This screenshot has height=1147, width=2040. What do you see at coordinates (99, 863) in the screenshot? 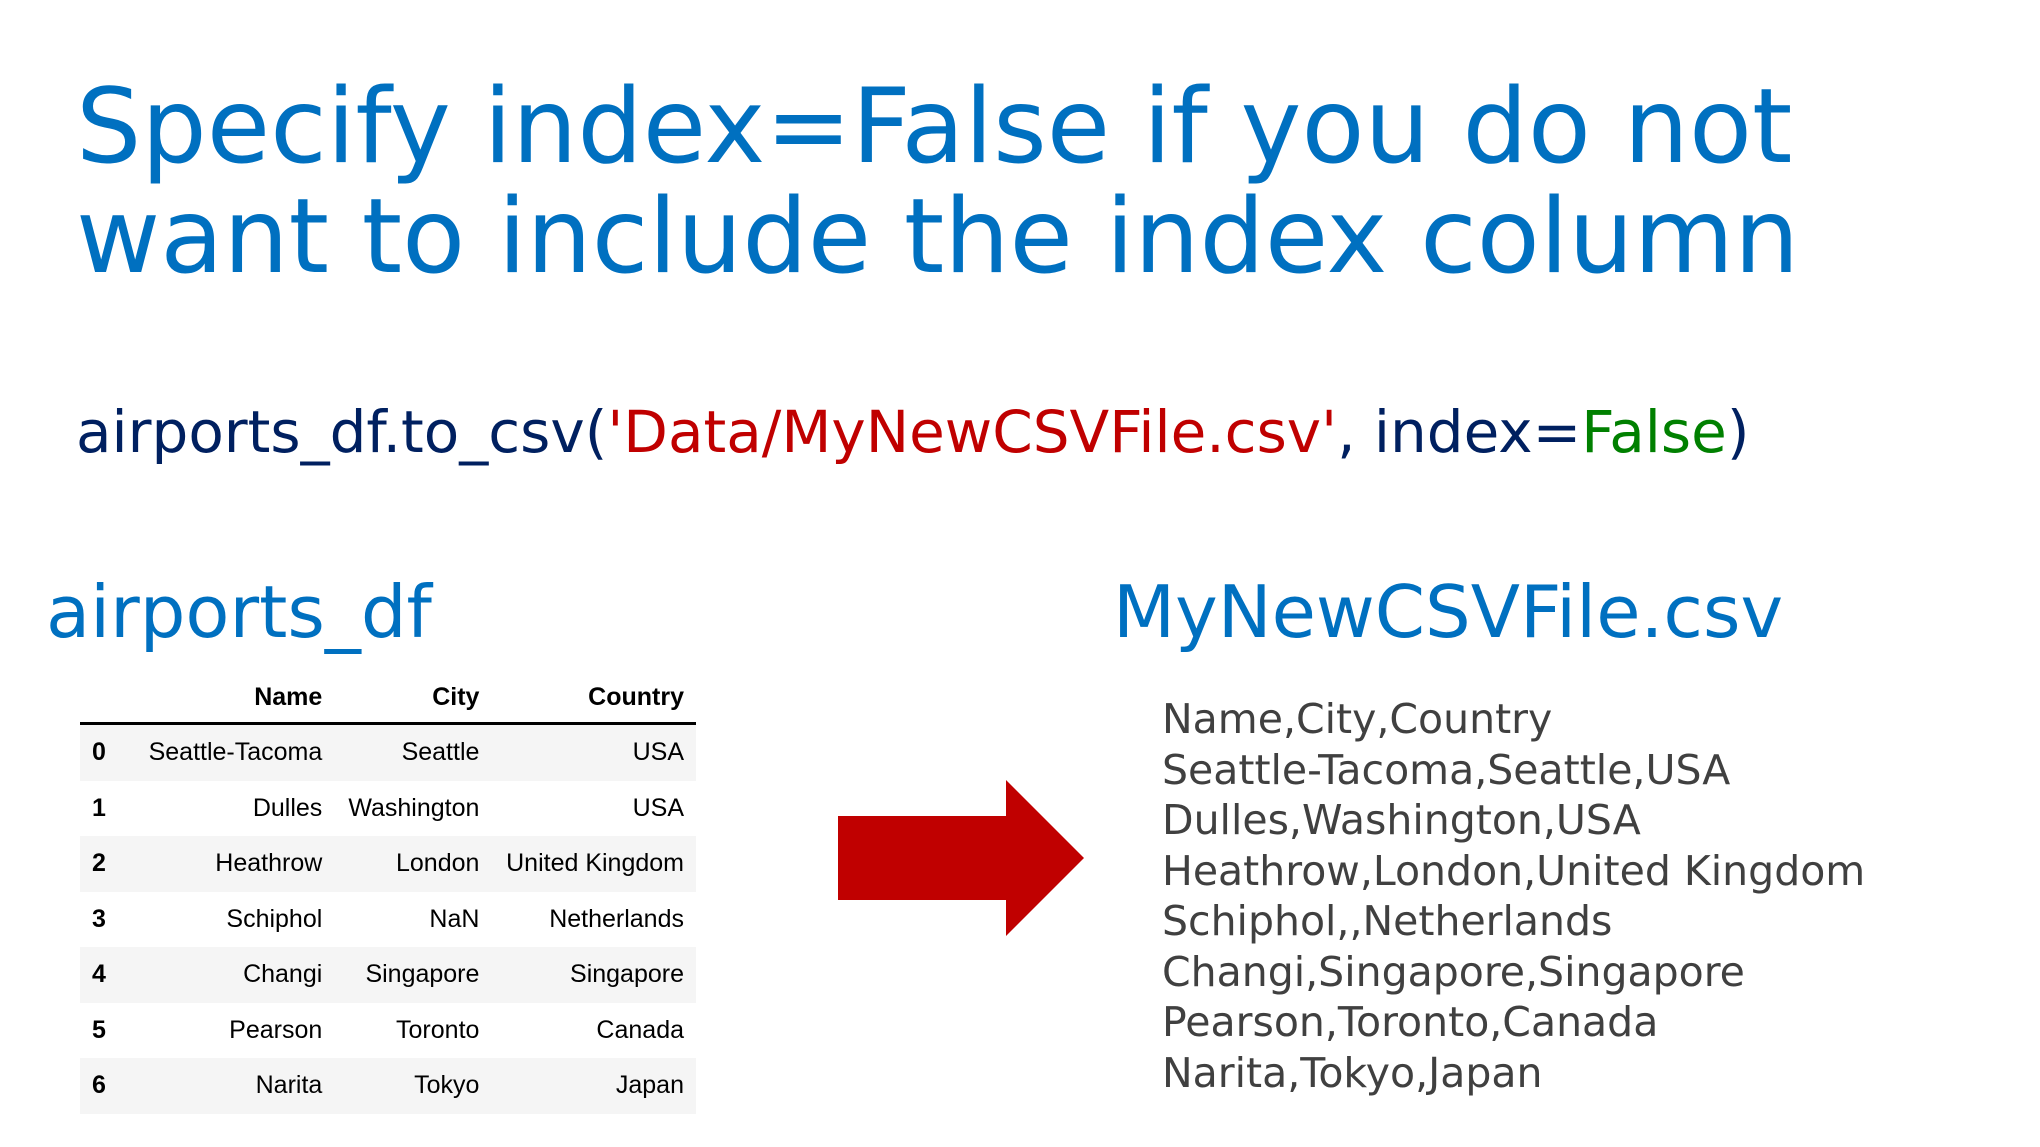
I see `row-index: 2` at bounding box center [99, 863].